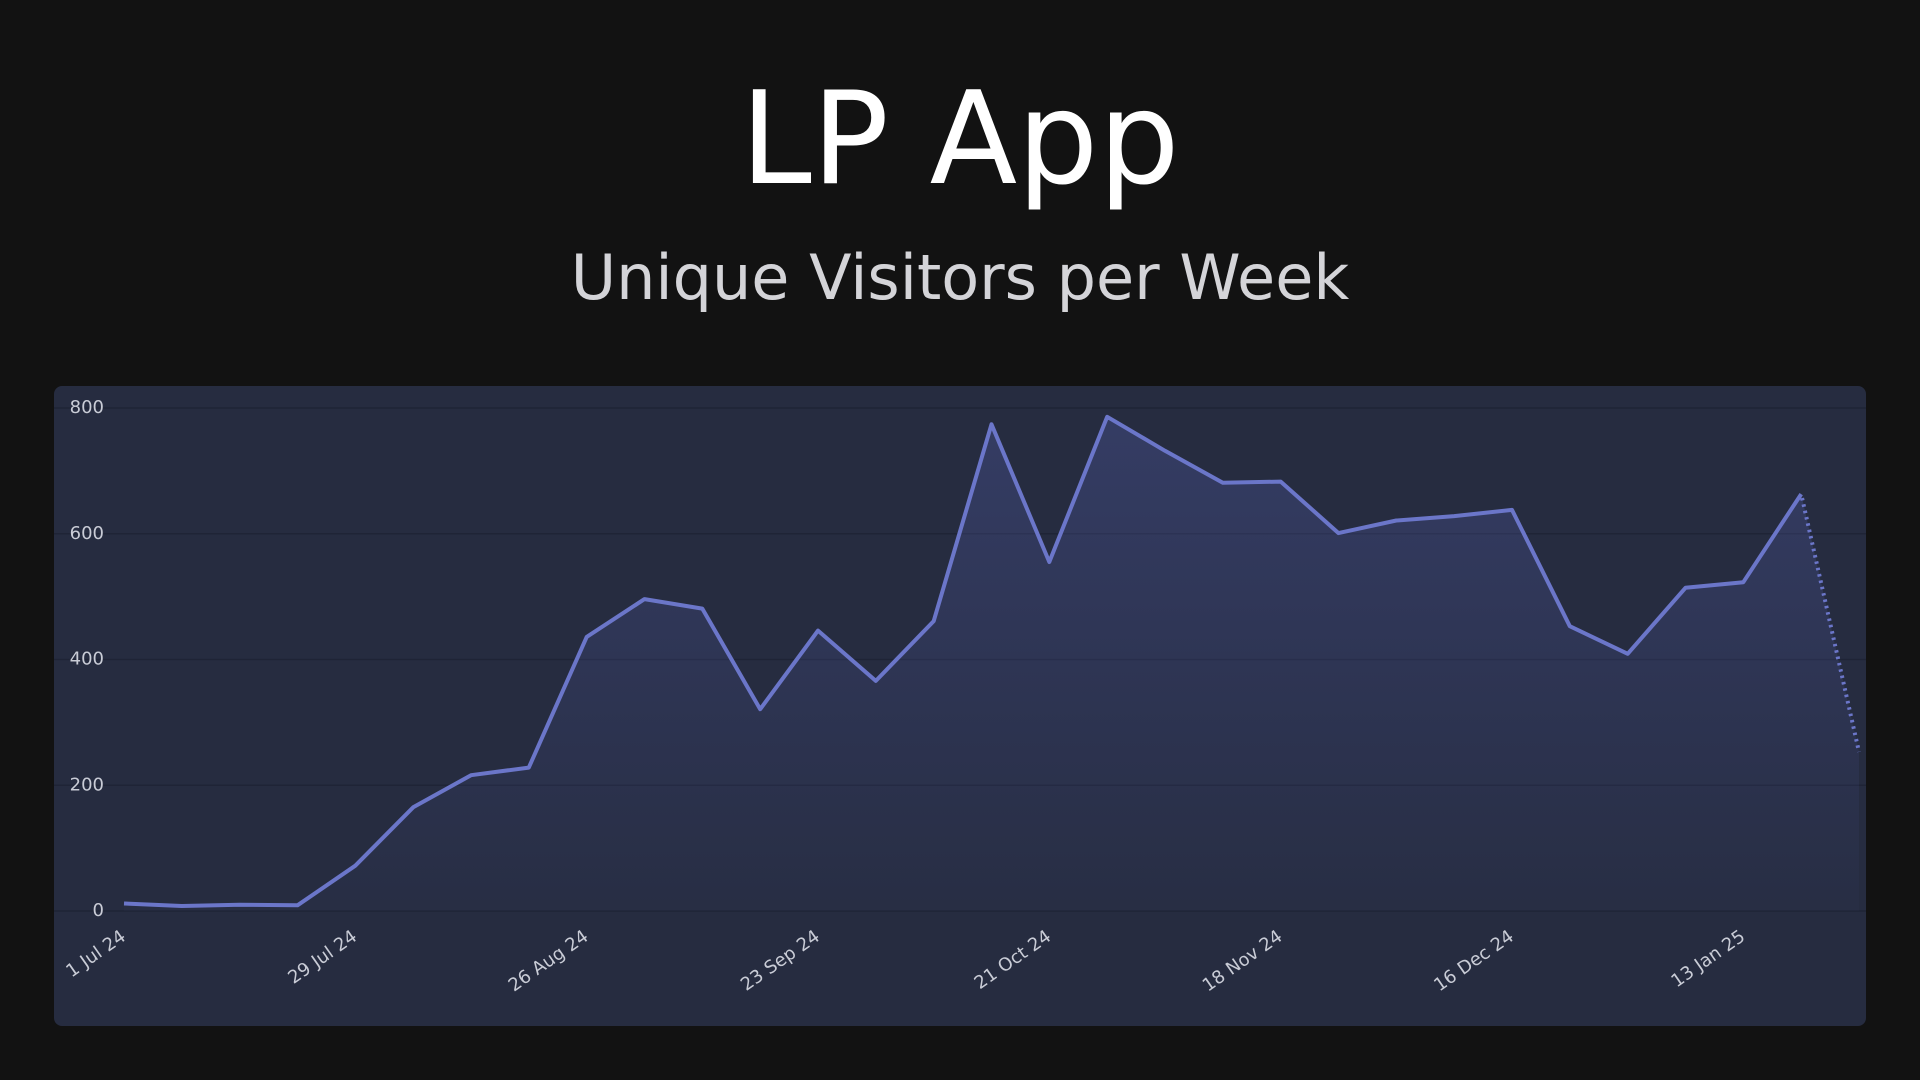 The height and width of the screenshot is (1080, 1920). I want to click on y-tick-label: 800, so click(87, 407).